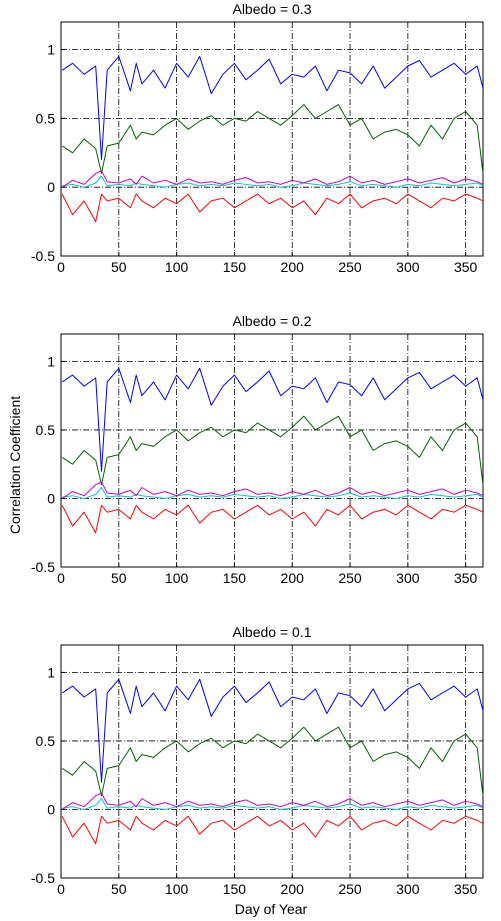 This screenshot has height=921, width=501. Describe the element at coordinates (15, 465) in the screenshot. I see `y-axis-label: Correlation Coefficient` at that location.